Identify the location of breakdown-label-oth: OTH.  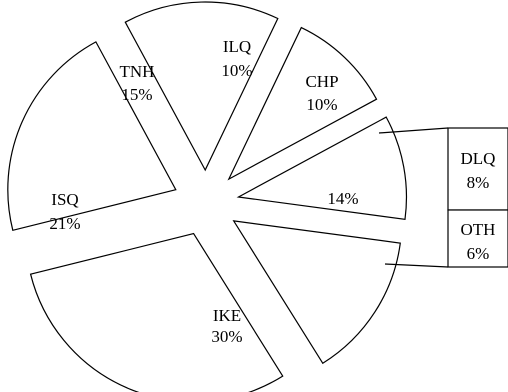
(478, 229).